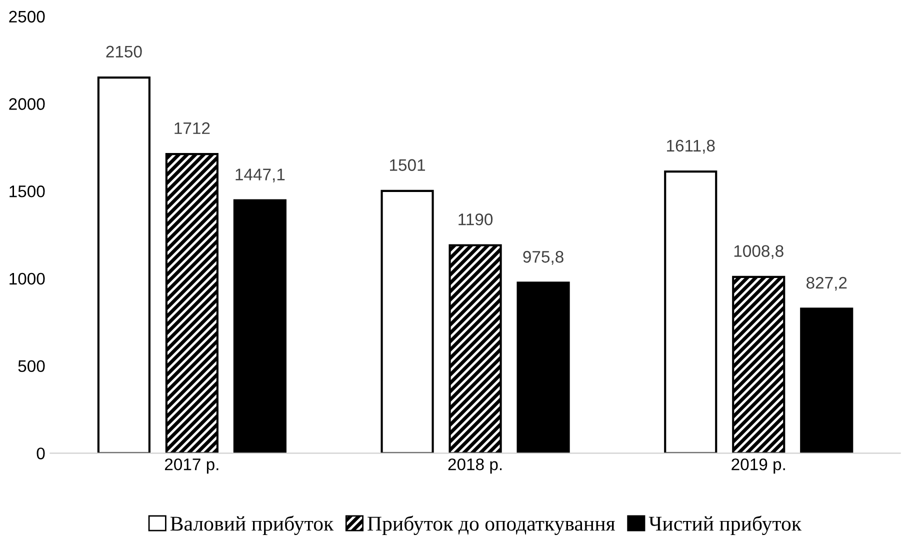  I want to click on data-label: 1008,8, so click(759, 252).